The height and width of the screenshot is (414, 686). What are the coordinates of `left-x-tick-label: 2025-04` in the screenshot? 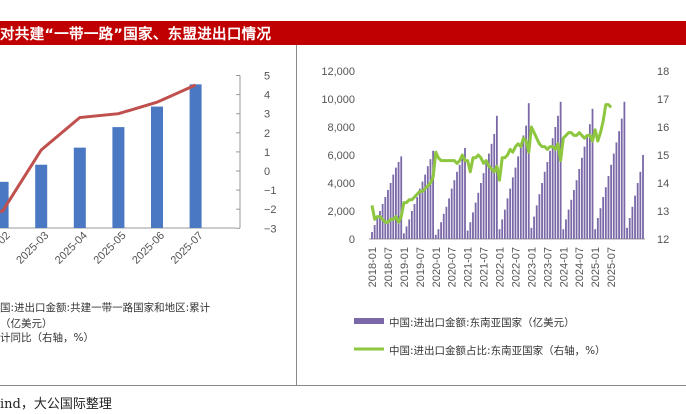 It's located at (71, 248).